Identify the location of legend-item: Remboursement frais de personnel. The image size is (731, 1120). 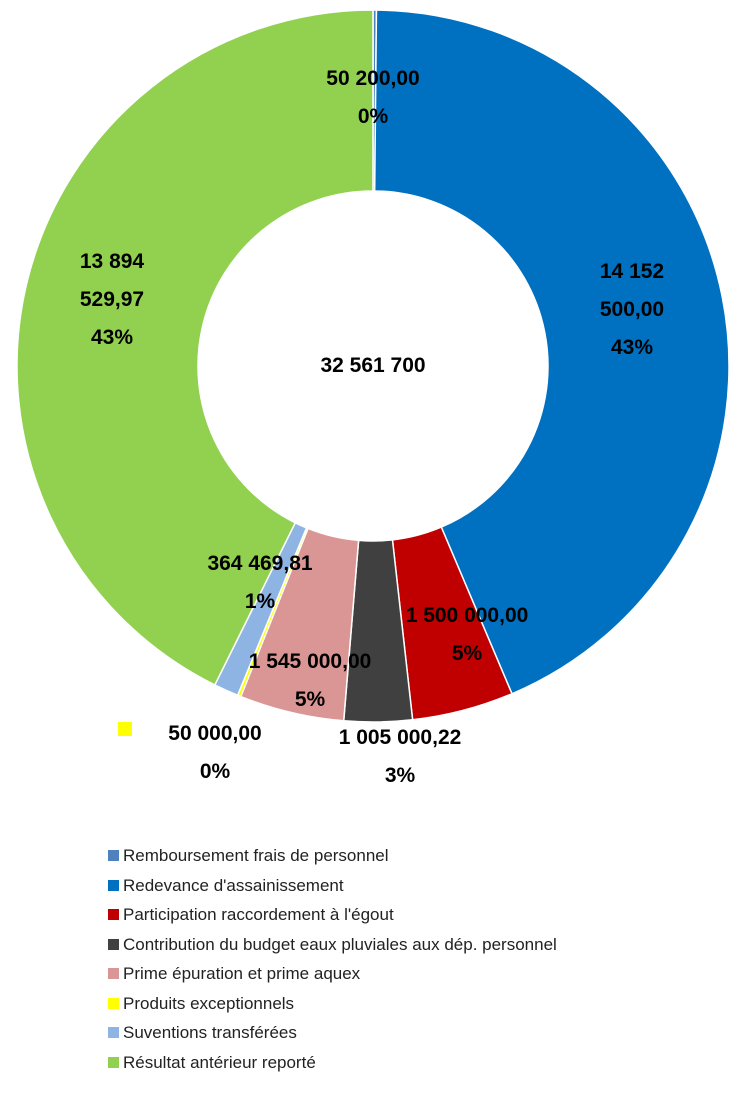
(248, 856).